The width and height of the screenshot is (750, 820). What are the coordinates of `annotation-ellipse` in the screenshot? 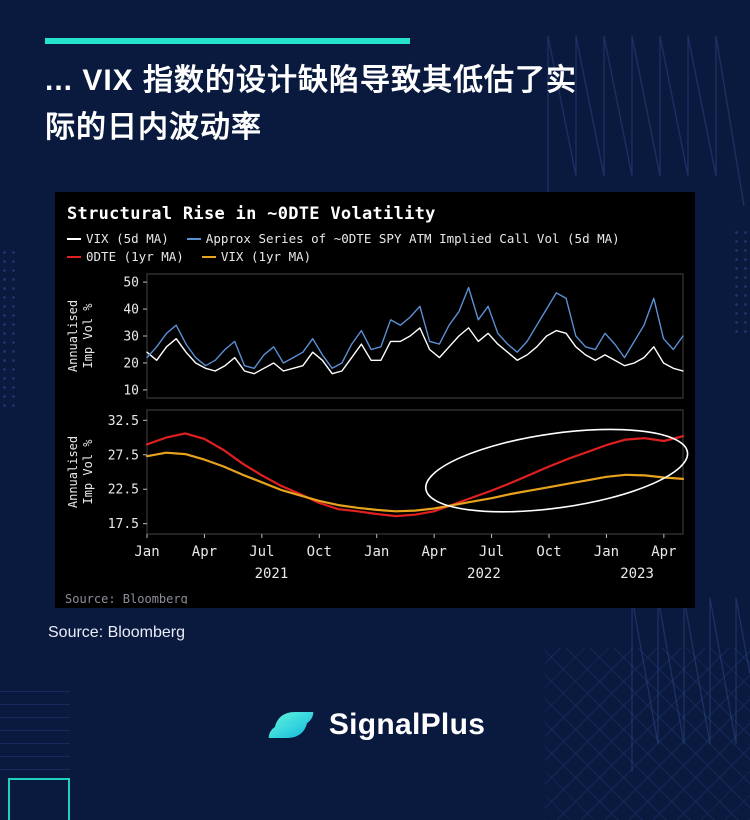 It's located at (556, 470).